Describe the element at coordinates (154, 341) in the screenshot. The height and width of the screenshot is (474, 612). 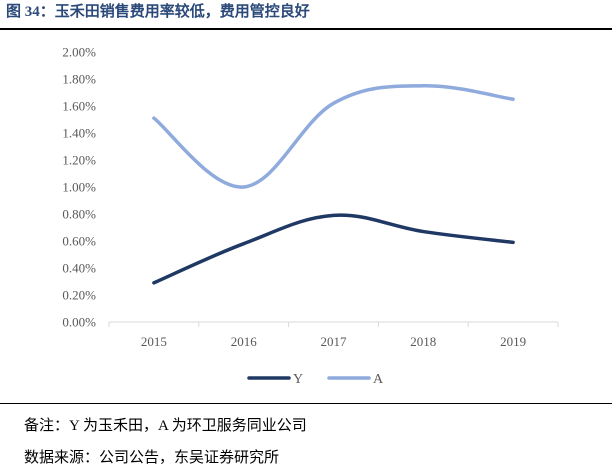
I see `x-tick-label: 2015` at that location.